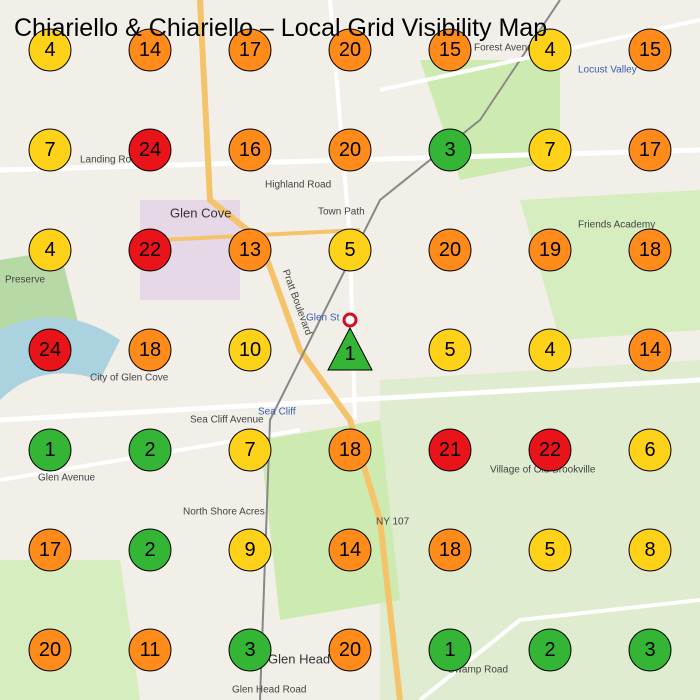 This screenshot has width=700, height=700. I want to click on map-label: Glen St, so click(323, 318).